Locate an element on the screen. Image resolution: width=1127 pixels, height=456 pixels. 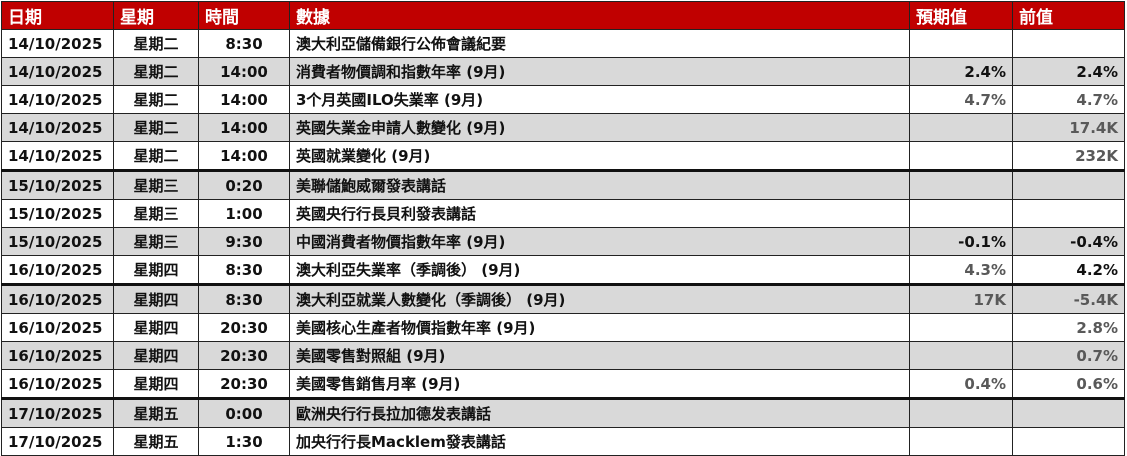
previous-cell: 4.2% is located at coordinates (1068, 270).